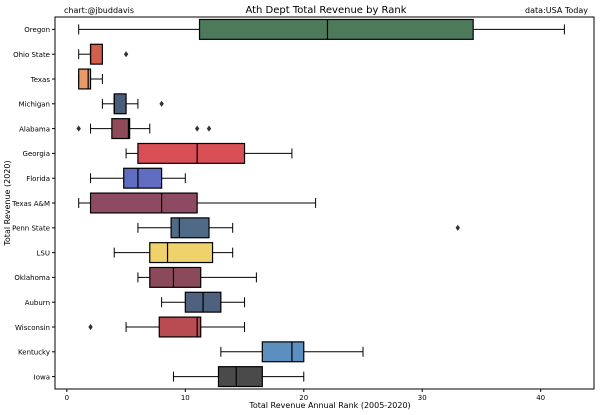  What do you see at coordinates (185, 398) in the screenshot?
I see `x-tick-label: 10` at bounding box center [185, 398].